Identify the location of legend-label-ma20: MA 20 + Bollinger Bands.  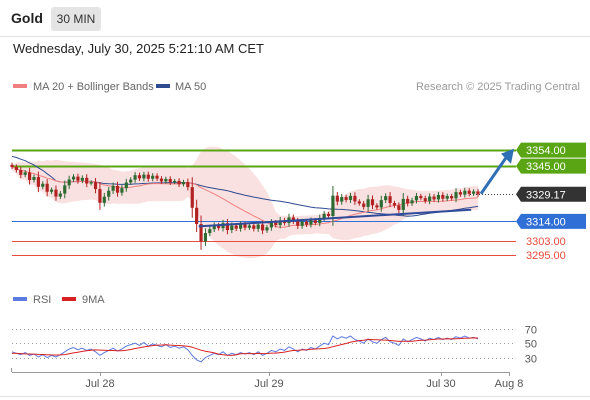
(93, 87).